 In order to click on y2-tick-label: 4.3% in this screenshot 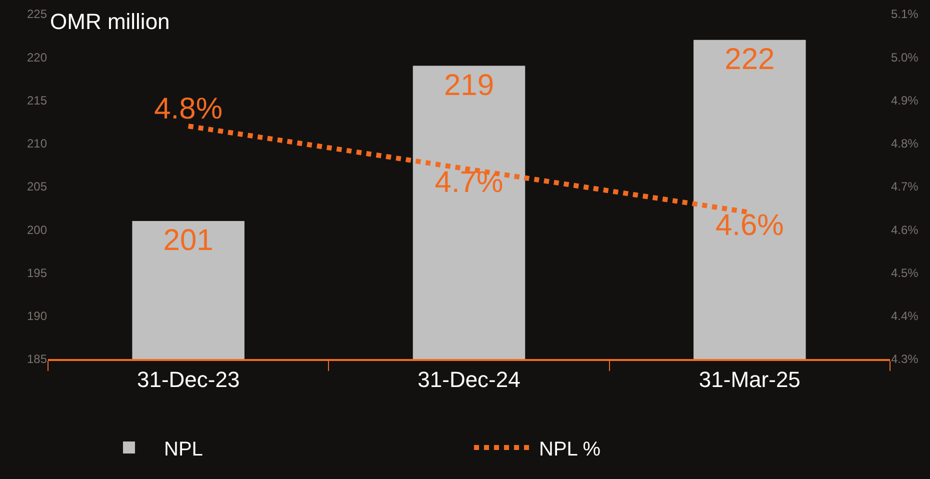, I will do `click(905, 359)`.